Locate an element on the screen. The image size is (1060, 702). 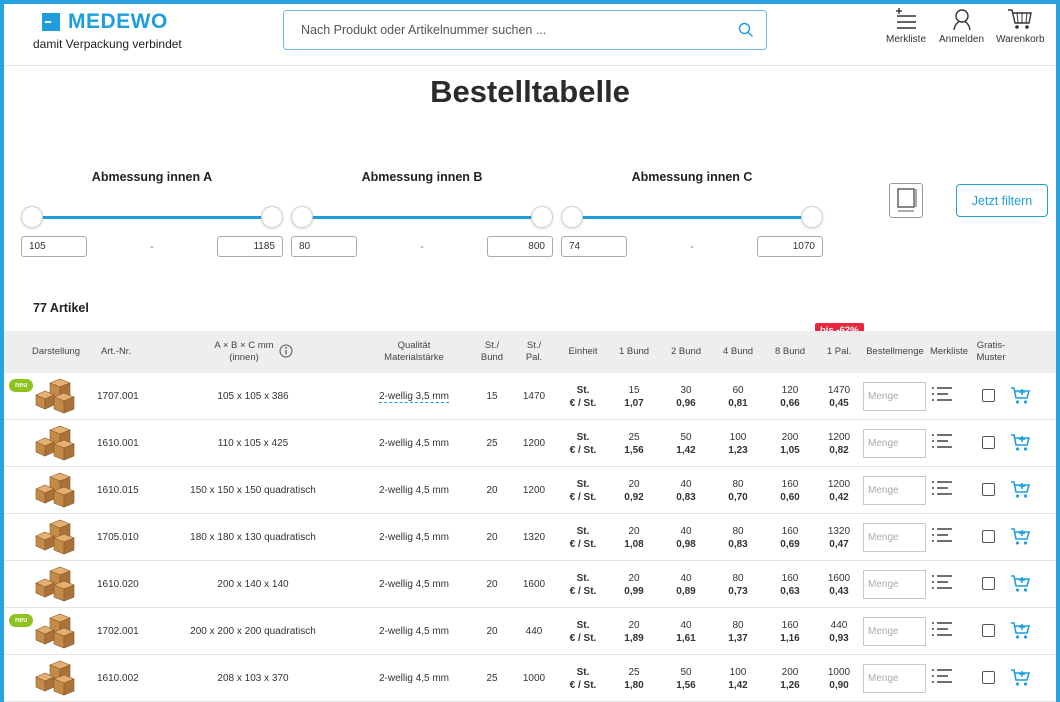
article-number: 1610.001 is located at coordinates (118, 443).